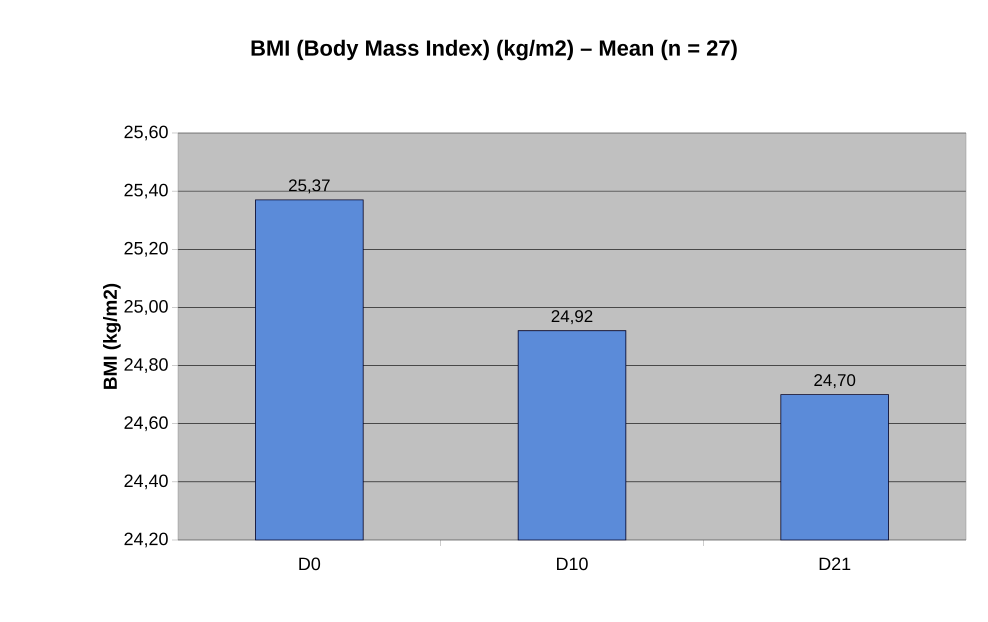 Image resolution: width=988 pixels, height=622 pixels. Describe the element at coordinates (146, 424) in the screenshot. I see `y-tick-label: 24,60` at that location.